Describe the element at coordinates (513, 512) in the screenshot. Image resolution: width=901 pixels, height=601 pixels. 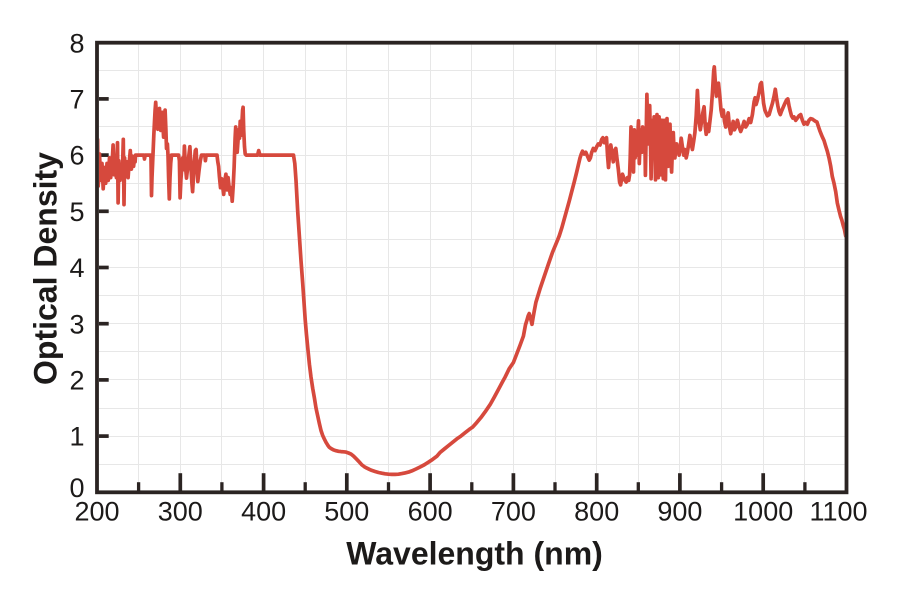
I see `svg-text: 700` at that location.